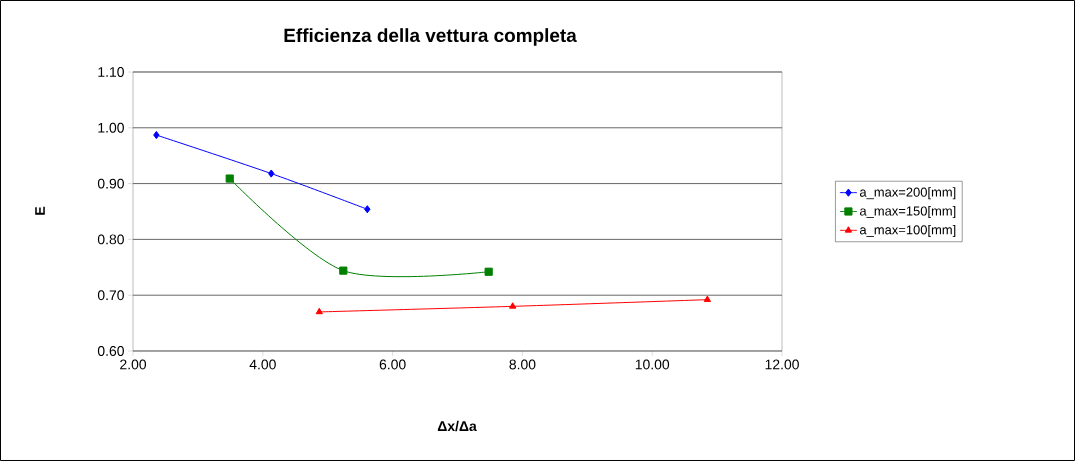 Image resolution: width=1075 pixels, height=461 pixels. What do you see at coordinates (110, 351) in the screenshot?
I see `y-tick-label: 0.60` at bounding box center [110, 351].